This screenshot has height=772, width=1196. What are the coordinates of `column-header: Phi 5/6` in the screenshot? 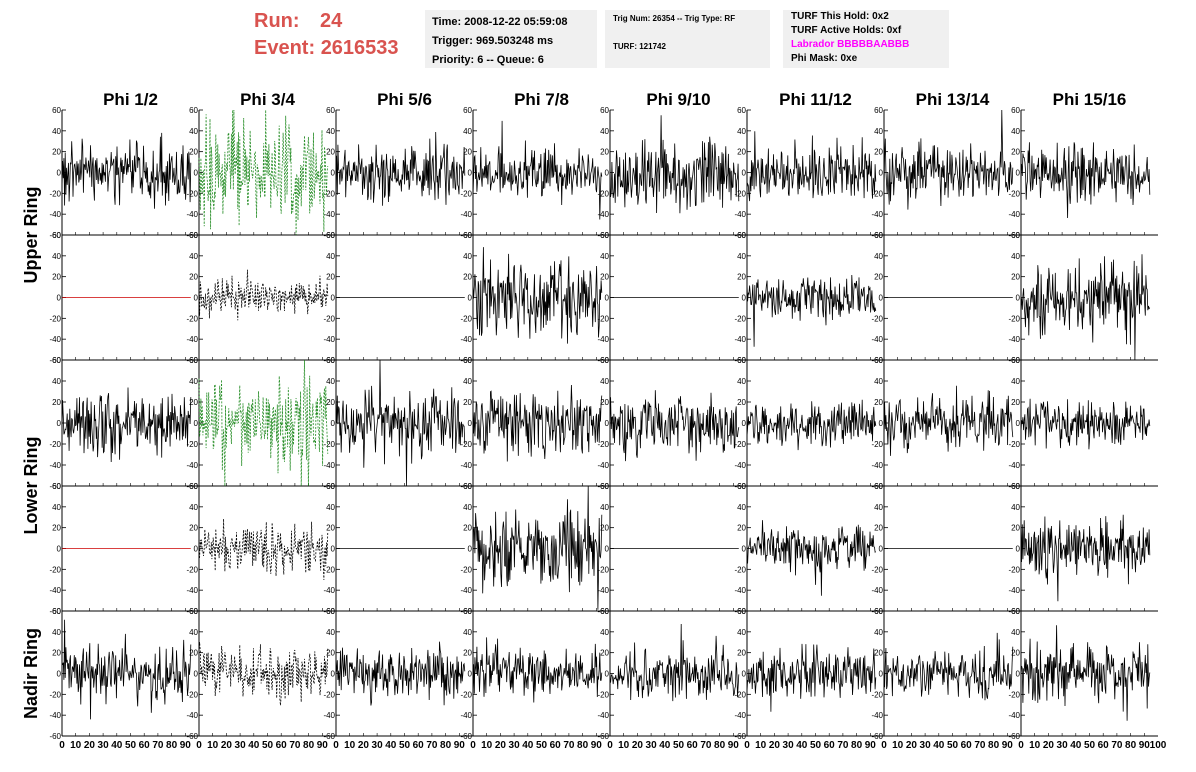 It's located at (404, 99).